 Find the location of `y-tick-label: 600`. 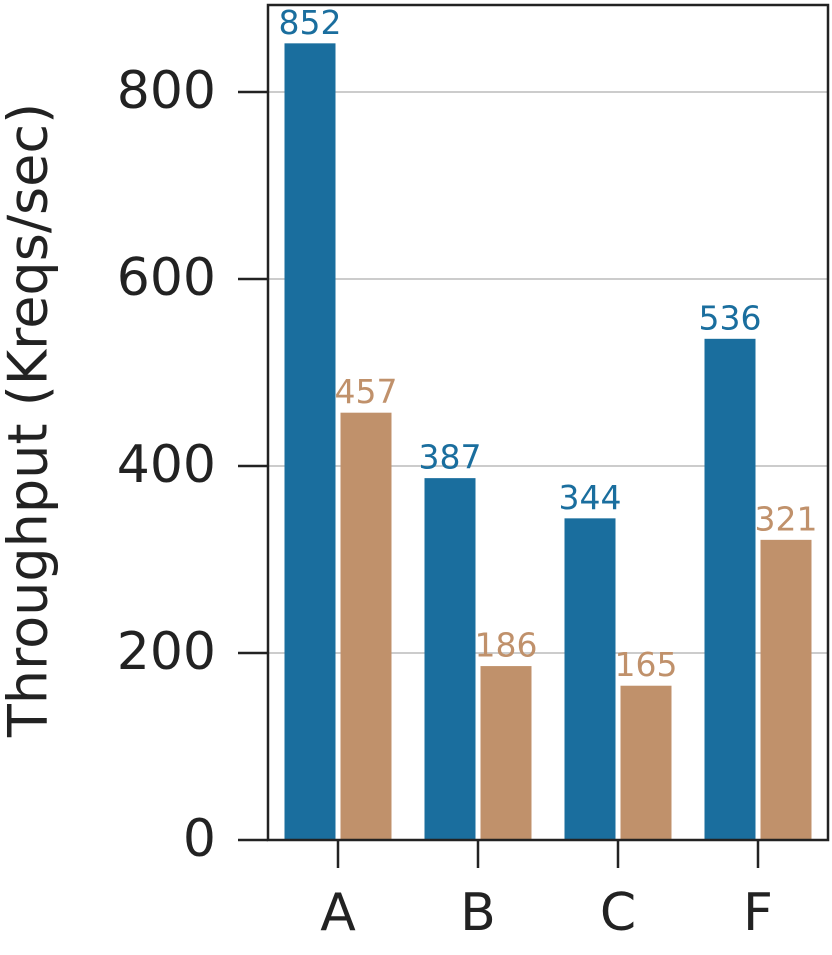

y-tick-label: 600 is located at coordinates (166, 278).